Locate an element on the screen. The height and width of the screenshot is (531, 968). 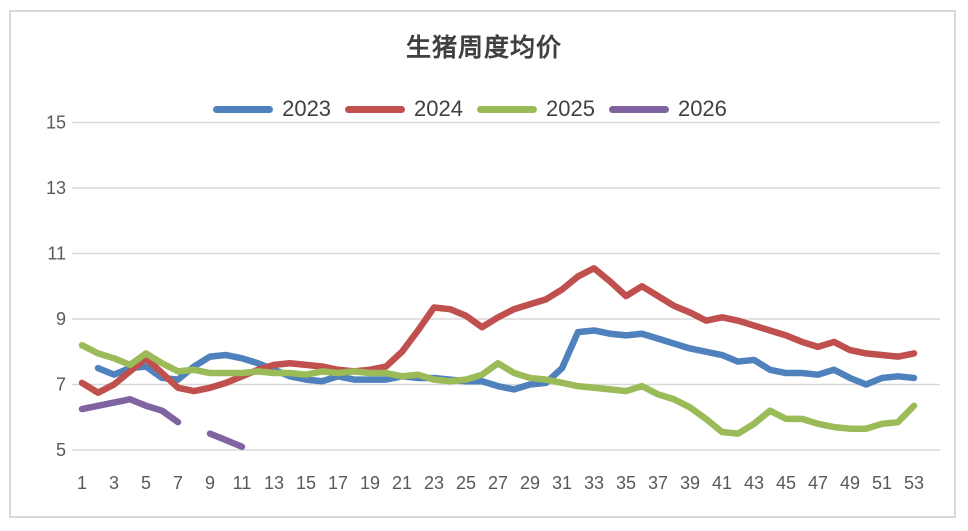
legend: 2023 2024 2025 2026 is located at coordinates (470, 109).